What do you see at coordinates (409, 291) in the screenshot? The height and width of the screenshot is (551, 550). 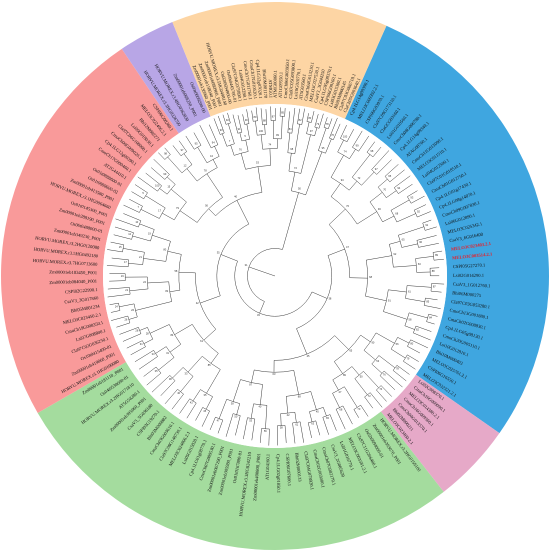 I see `bootstrap-value: 61` at bounding box center [409, 291].